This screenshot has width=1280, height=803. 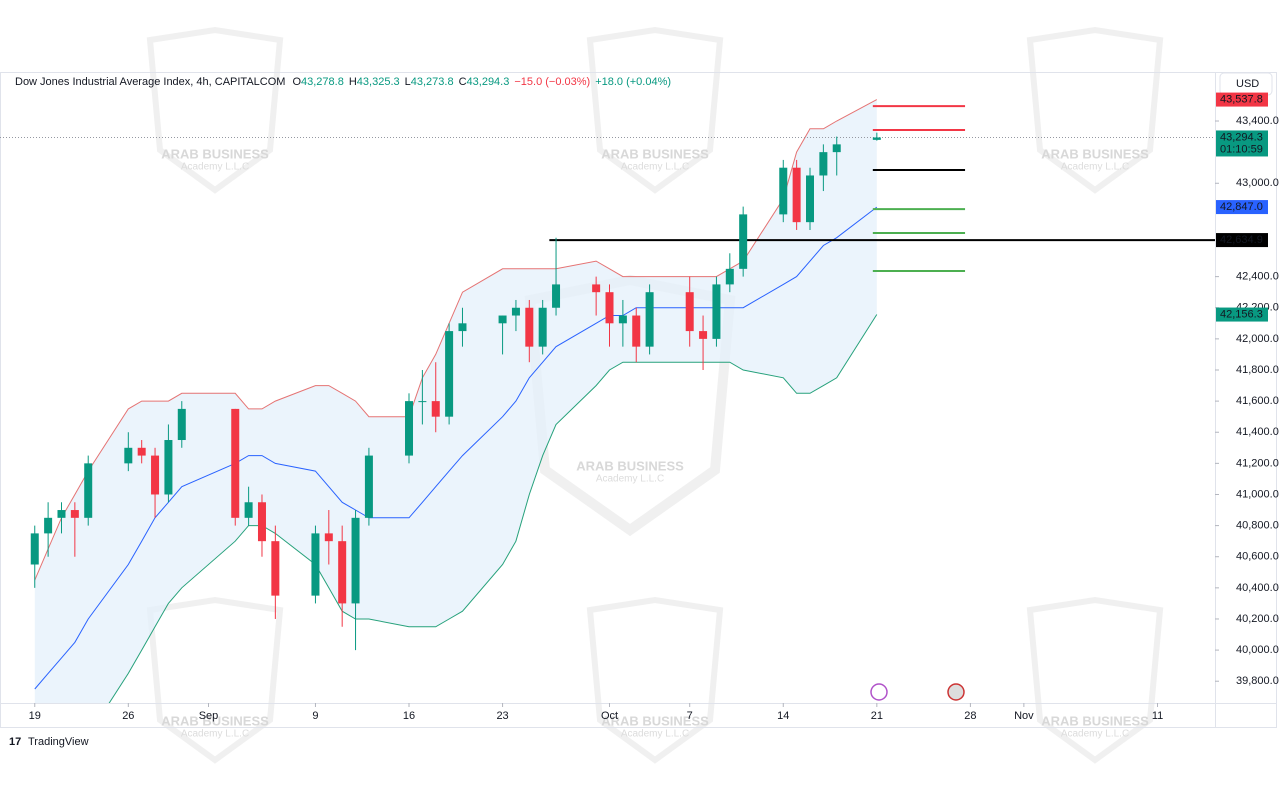 What do you see at coordinates (690, 716) in the screenshot?
I see `x-tick-label: 7` at bounding box center [690, 716].